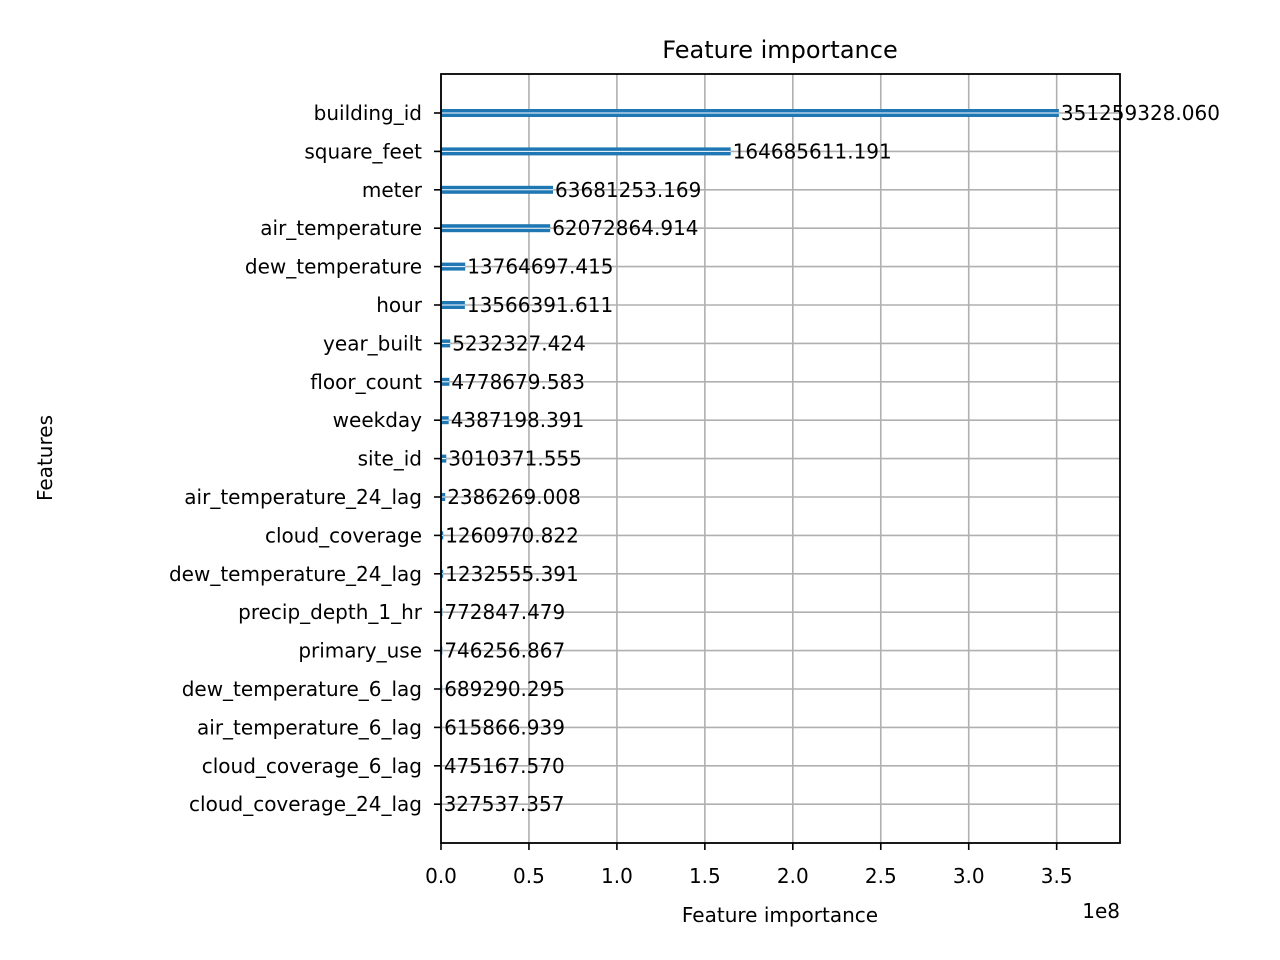  Describe the element at coordinates (378, 420) in the screenshot. I see `category-label: weekday` at that location.